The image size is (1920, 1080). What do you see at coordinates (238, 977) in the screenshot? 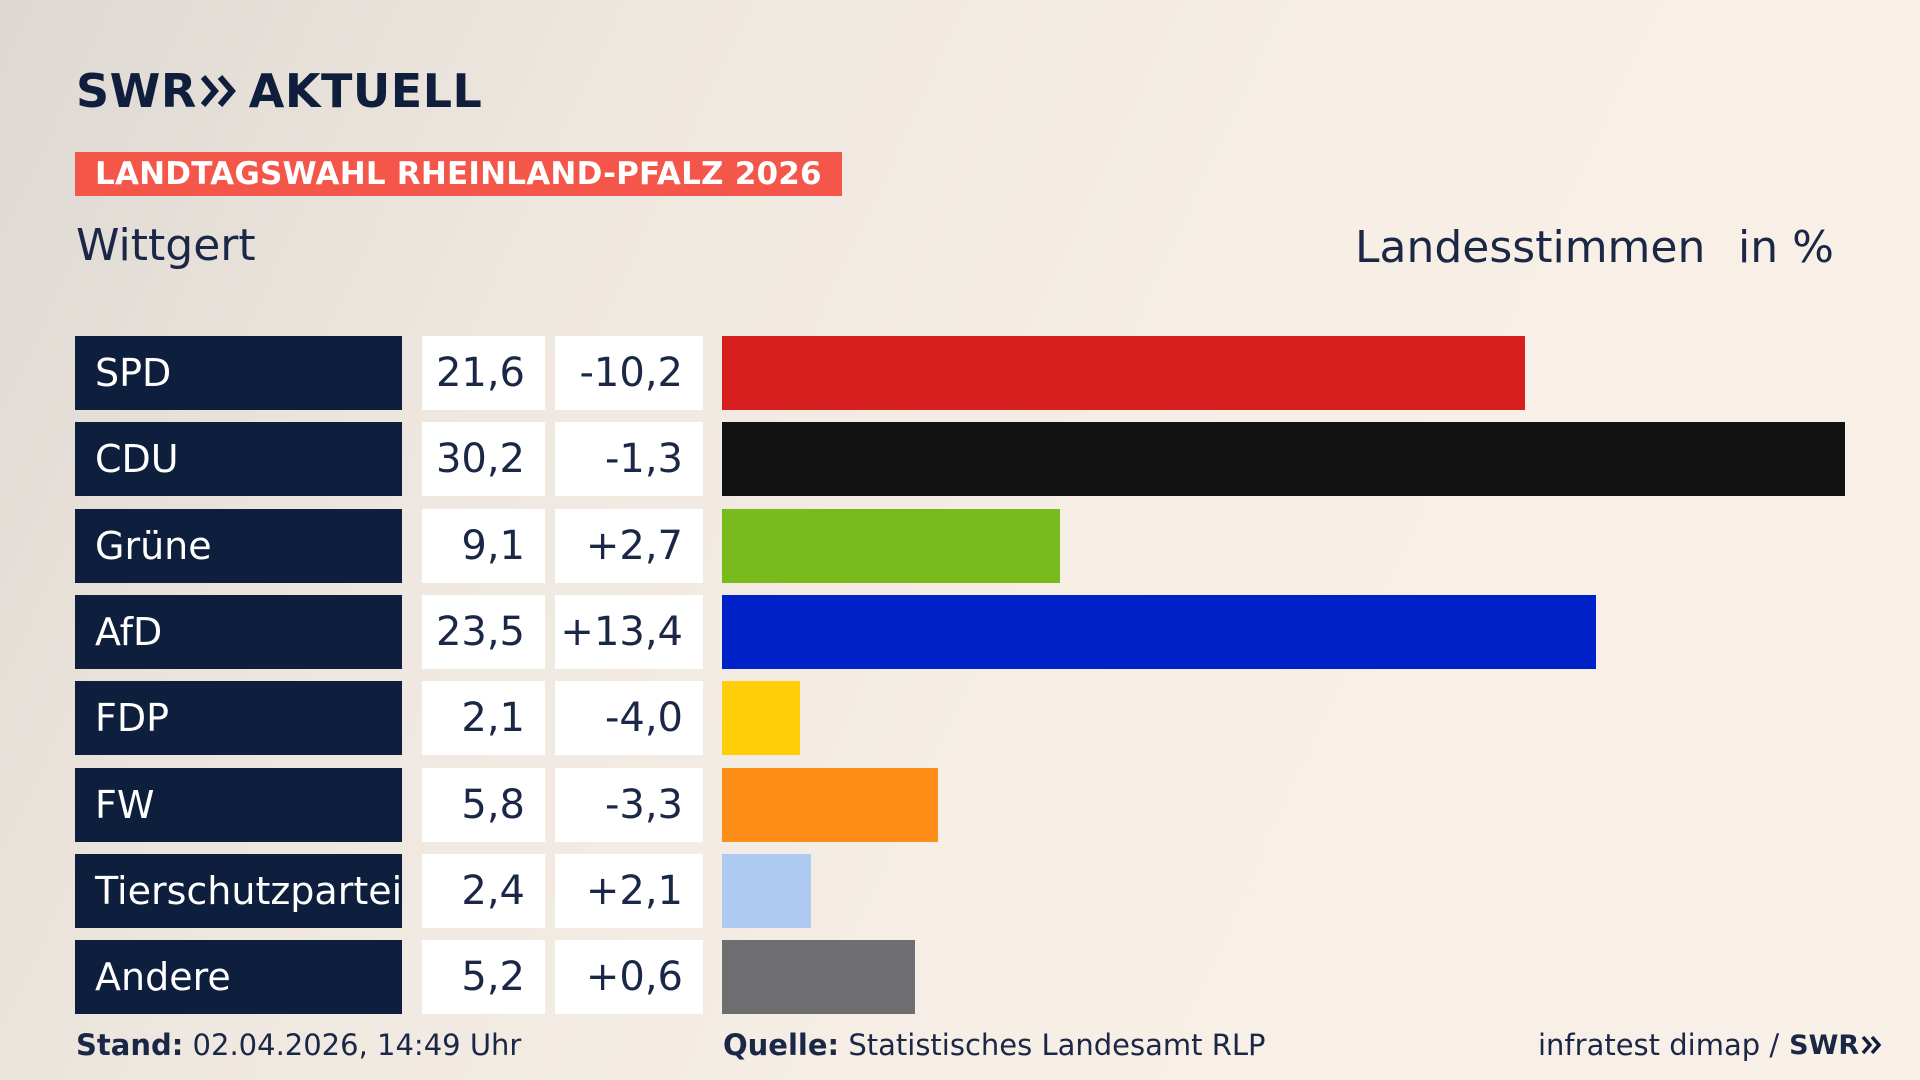
I see `party-label: Andere` at bounding box center [238, 977].